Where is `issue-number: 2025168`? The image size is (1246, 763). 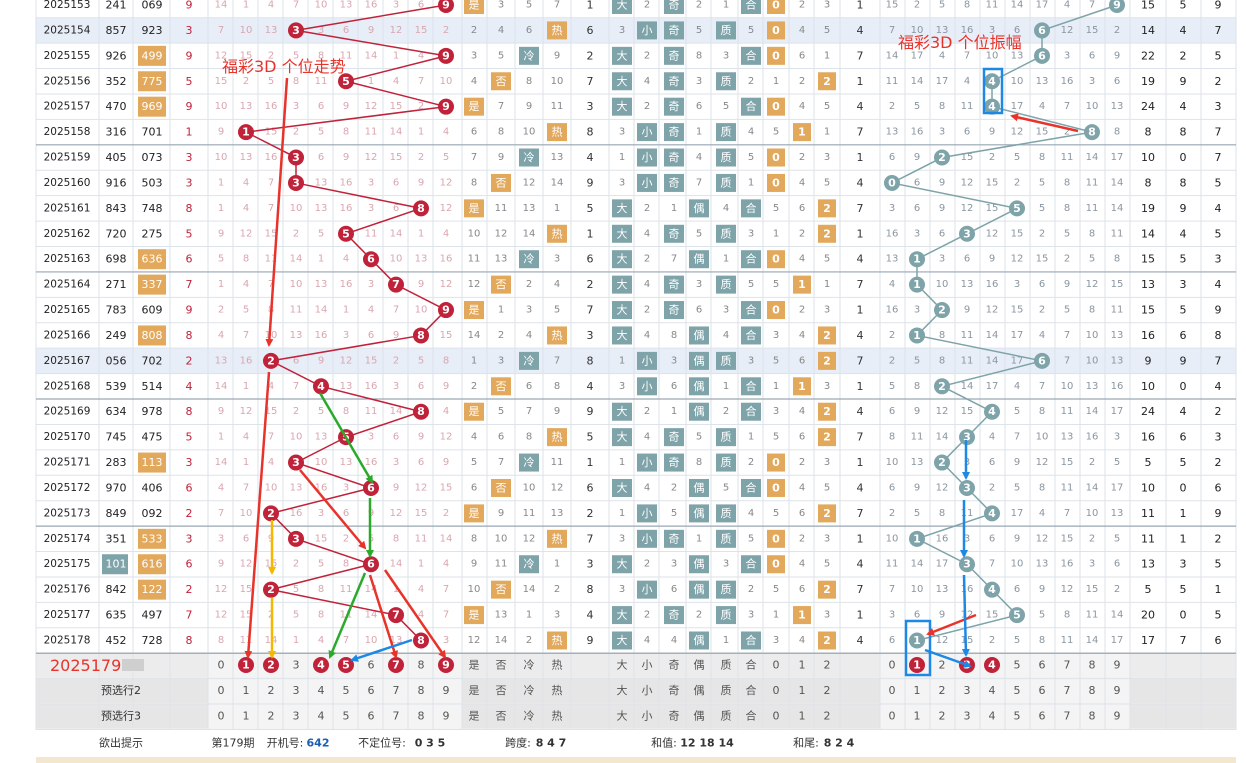
issue-number: 2025168 is located at coordinates (67, 386).